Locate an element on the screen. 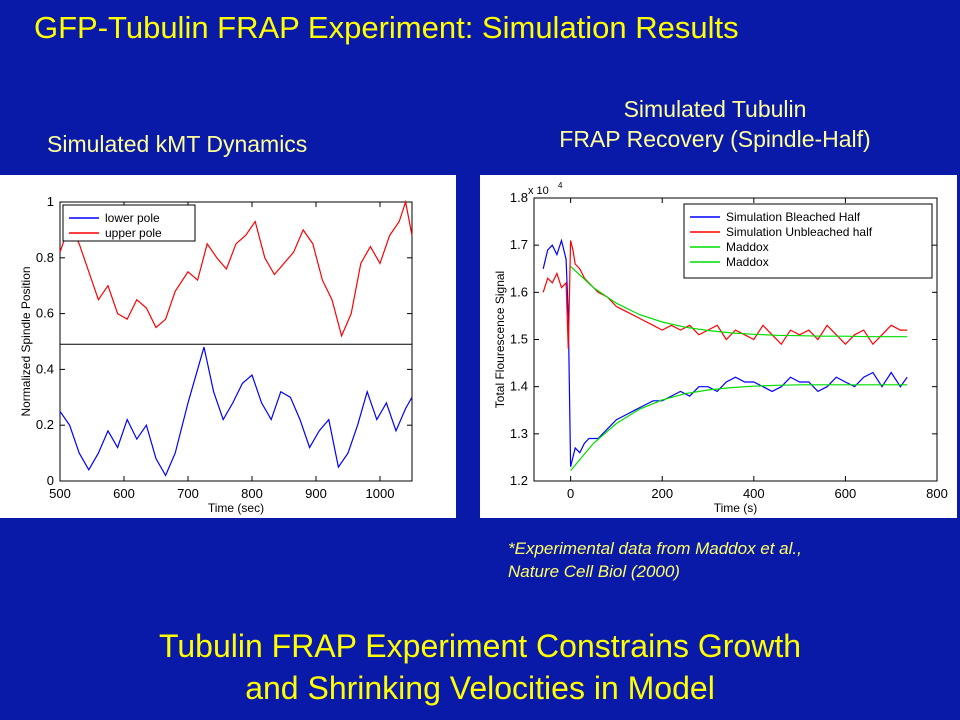 The width and height of the screenshot is (960, 720). legend-entry: Simulation Bleached Half is located at coordinates (793, 217).